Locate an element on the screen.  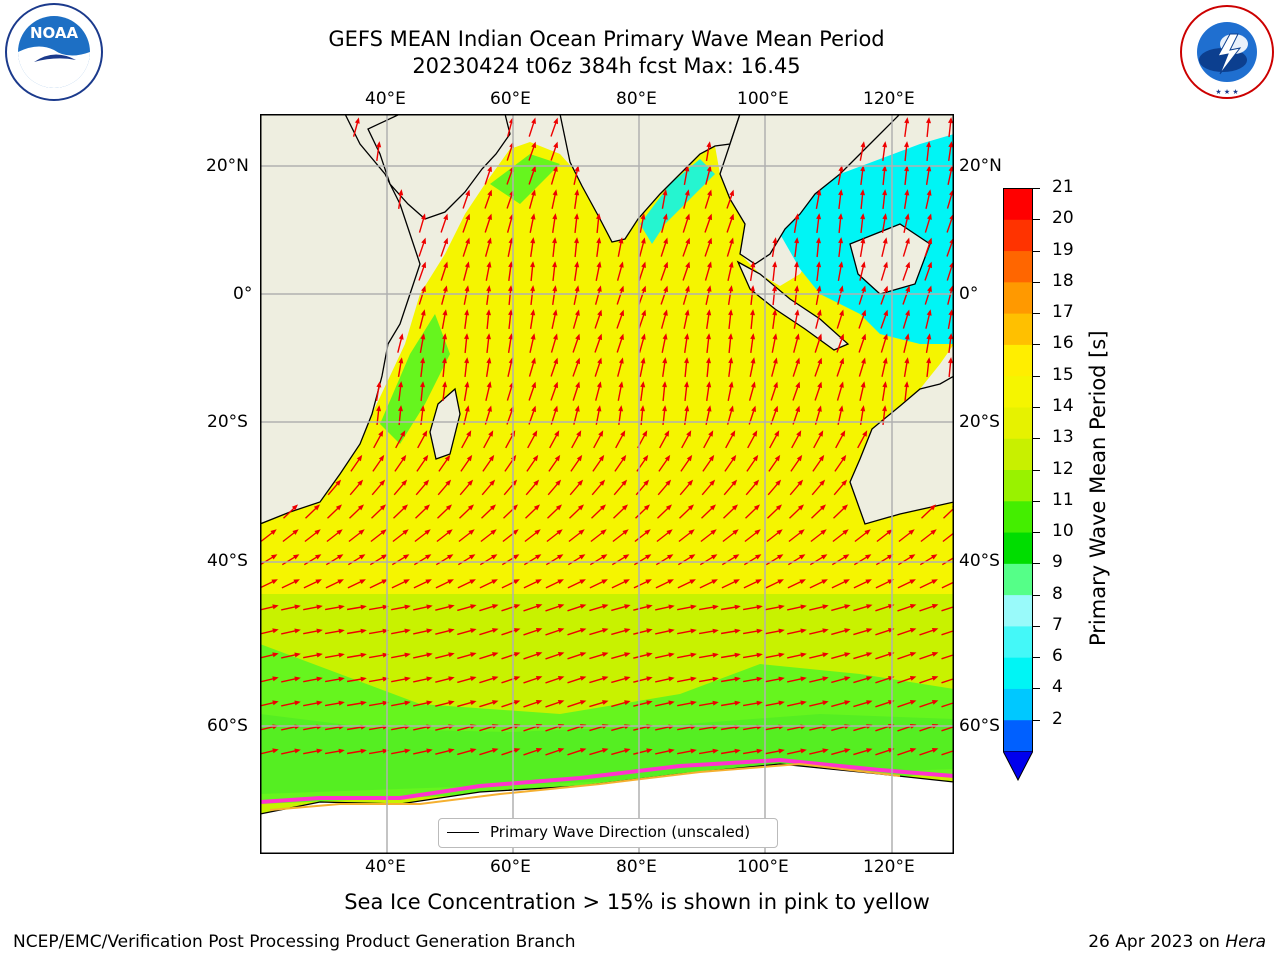
footer-host: Hera is located at coordinates (1245, 942).